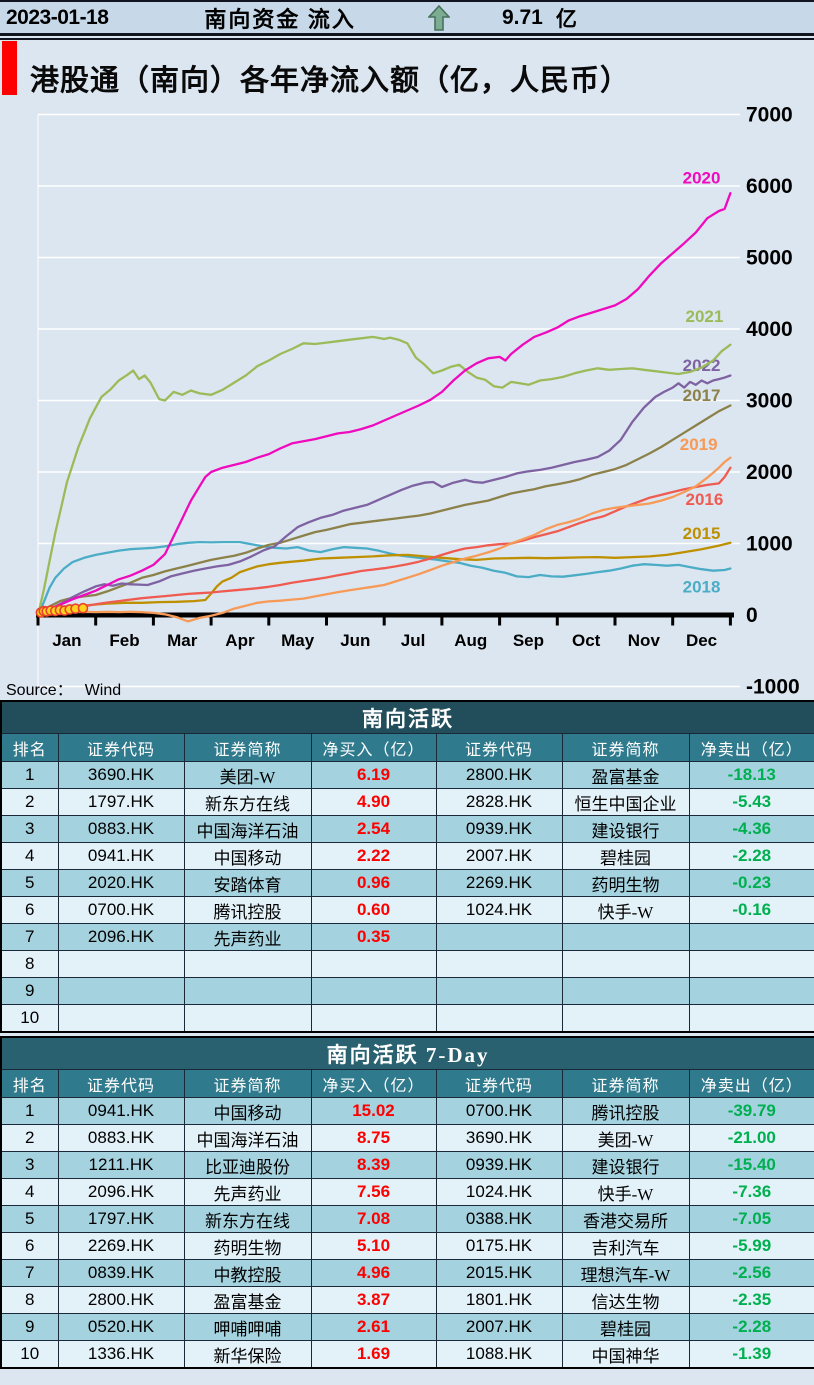  What do you see at coordinates (702, 395) in the screenshot?
I see `year-label-2017: 2017` at bounding box center [702, 395].